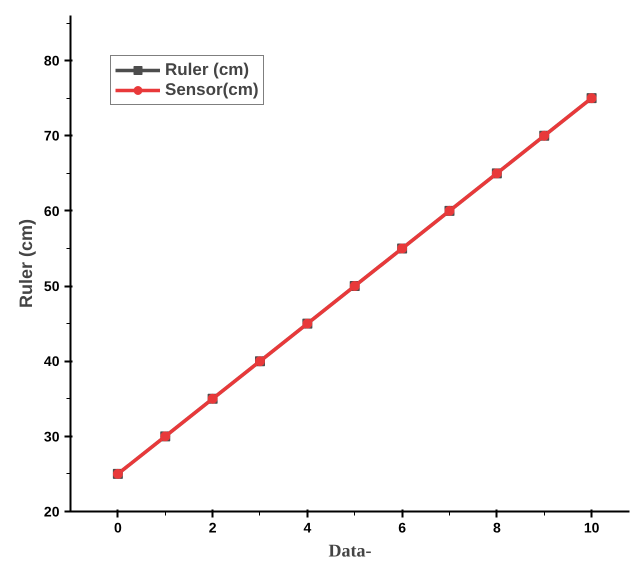 The height and width of the screenshot is (581, 631). What do you see at coordinates (52, 286) in the screenshot?
I see `y-tick-label: 50` at bounding box center [52, 286].